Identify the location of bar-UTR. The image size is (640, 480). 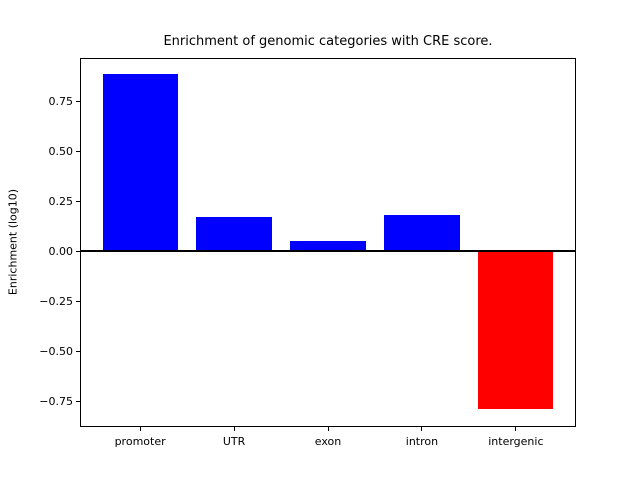
(234, 234).